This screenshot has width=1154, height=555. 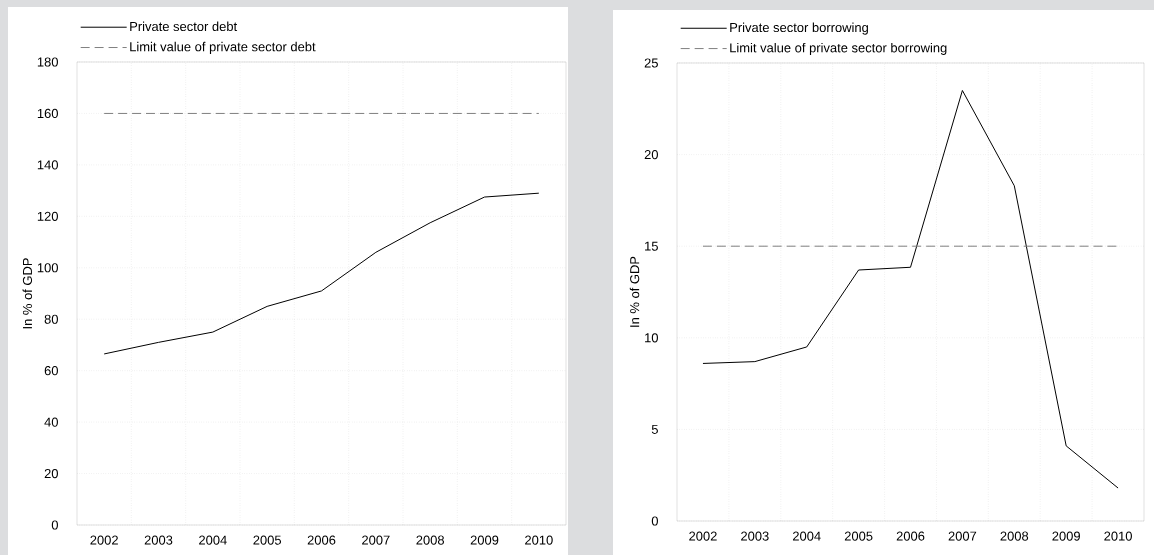 I want to click on y-tick-label: 160, so click(x=47, y=113).